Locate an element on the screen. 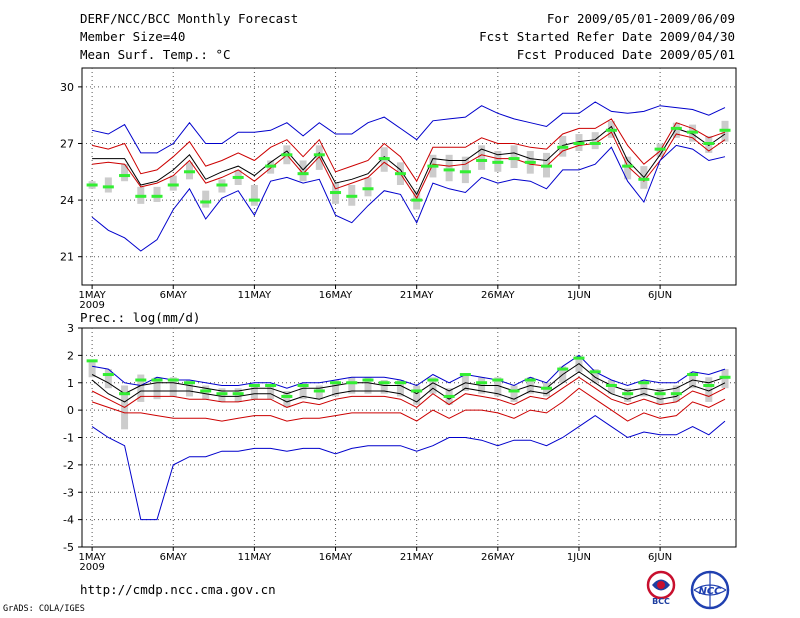 The width and height of the screenshot is (800, 618). p1-series-upper-line is located at coordinates (408, 150).